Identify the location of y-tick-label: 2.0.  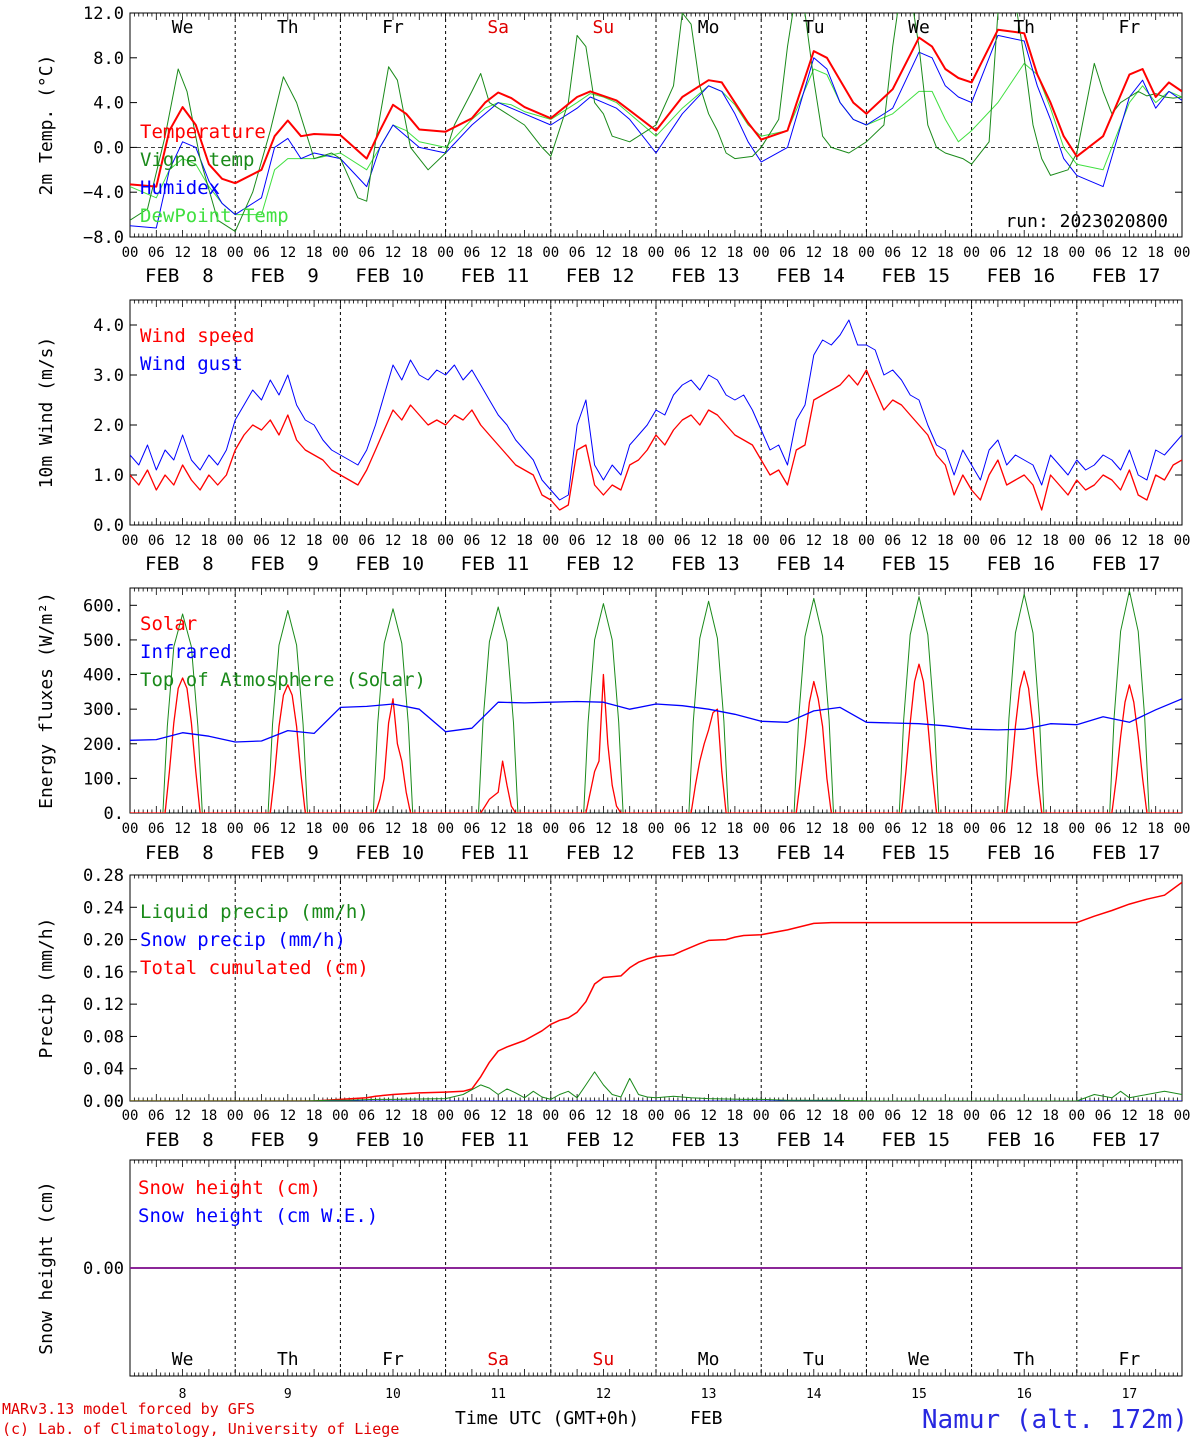
(108, 426).